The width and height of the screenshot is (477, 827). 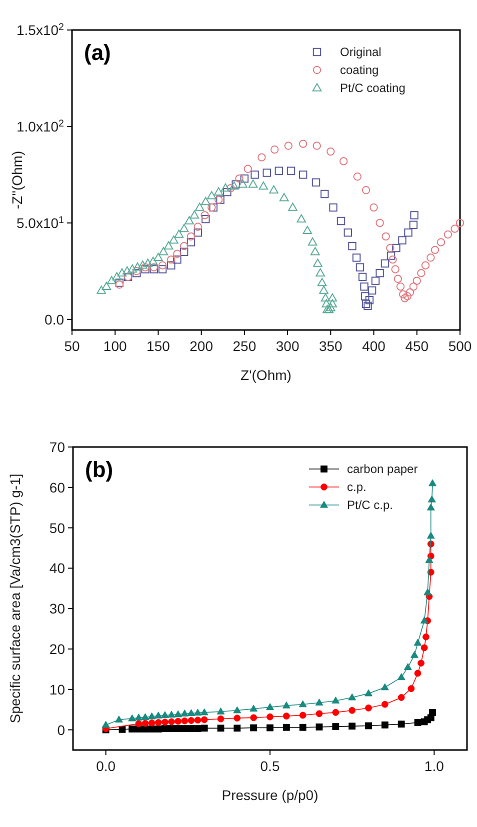 What do you see at coordinates (40, 222) in the screenshot?
I see `y-tick-label: 5.0x10$^{1}$` at bounding box center [40, 222].